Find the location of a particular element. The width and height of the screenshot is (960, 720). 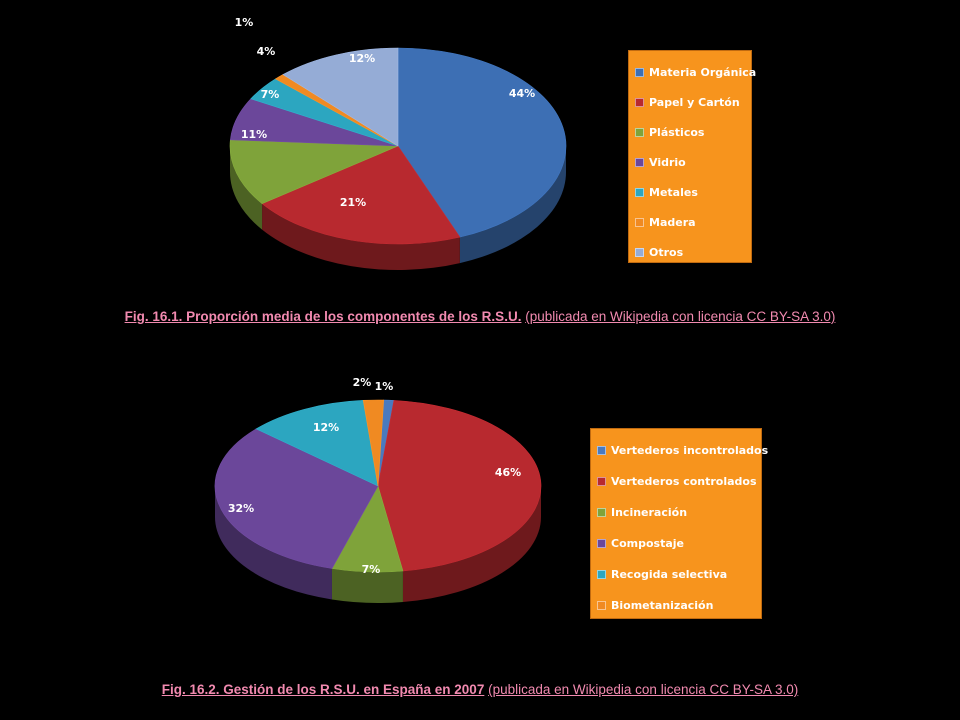

data-label-plasticos: 11% is located at coordinates (254, 134).